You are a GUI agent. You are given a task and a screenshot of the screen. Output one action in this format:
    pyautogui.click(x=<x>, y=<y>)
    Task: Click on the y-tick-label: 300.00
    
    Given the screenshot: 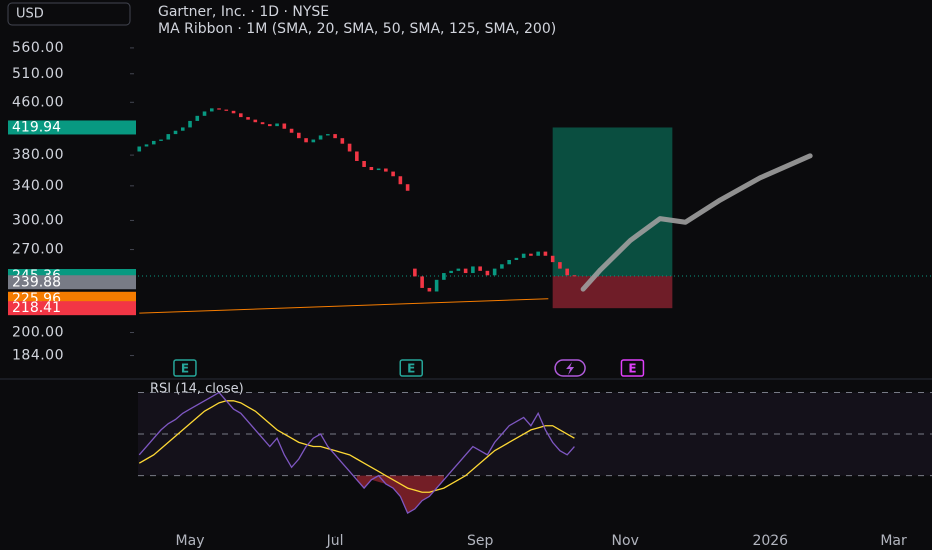 What is the action you would take?
    pyautogui.click(x=38, y=220)
    